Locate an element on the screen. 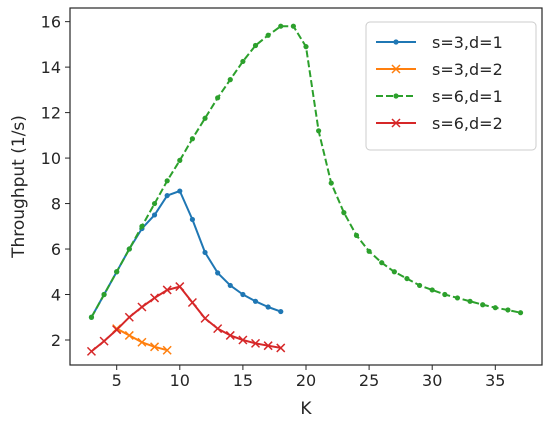 This screenshot has height=426, width=550. y-tick-label: 12 is located at coordinates (51, 113).